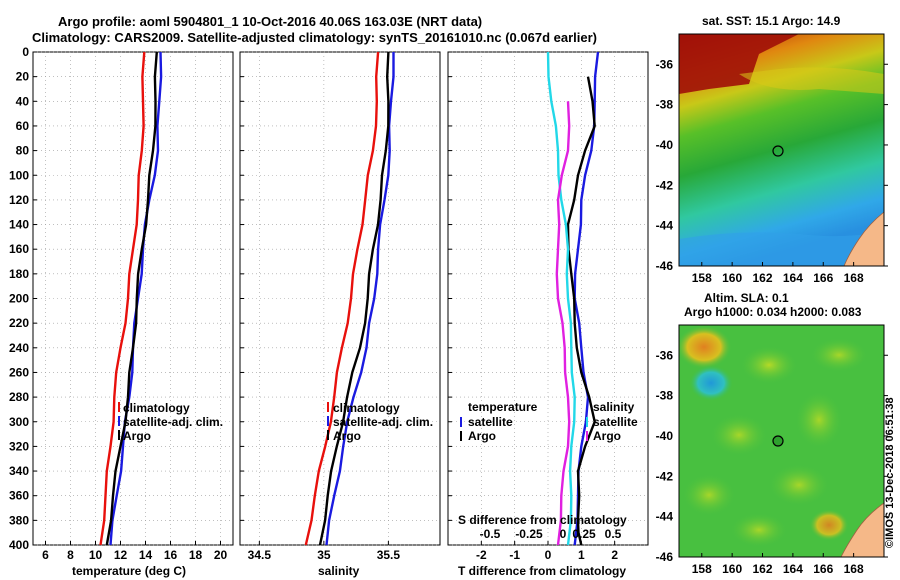 The image size is (900, 580). I want to click on depth-tick-label: 180, so click(19, 274).